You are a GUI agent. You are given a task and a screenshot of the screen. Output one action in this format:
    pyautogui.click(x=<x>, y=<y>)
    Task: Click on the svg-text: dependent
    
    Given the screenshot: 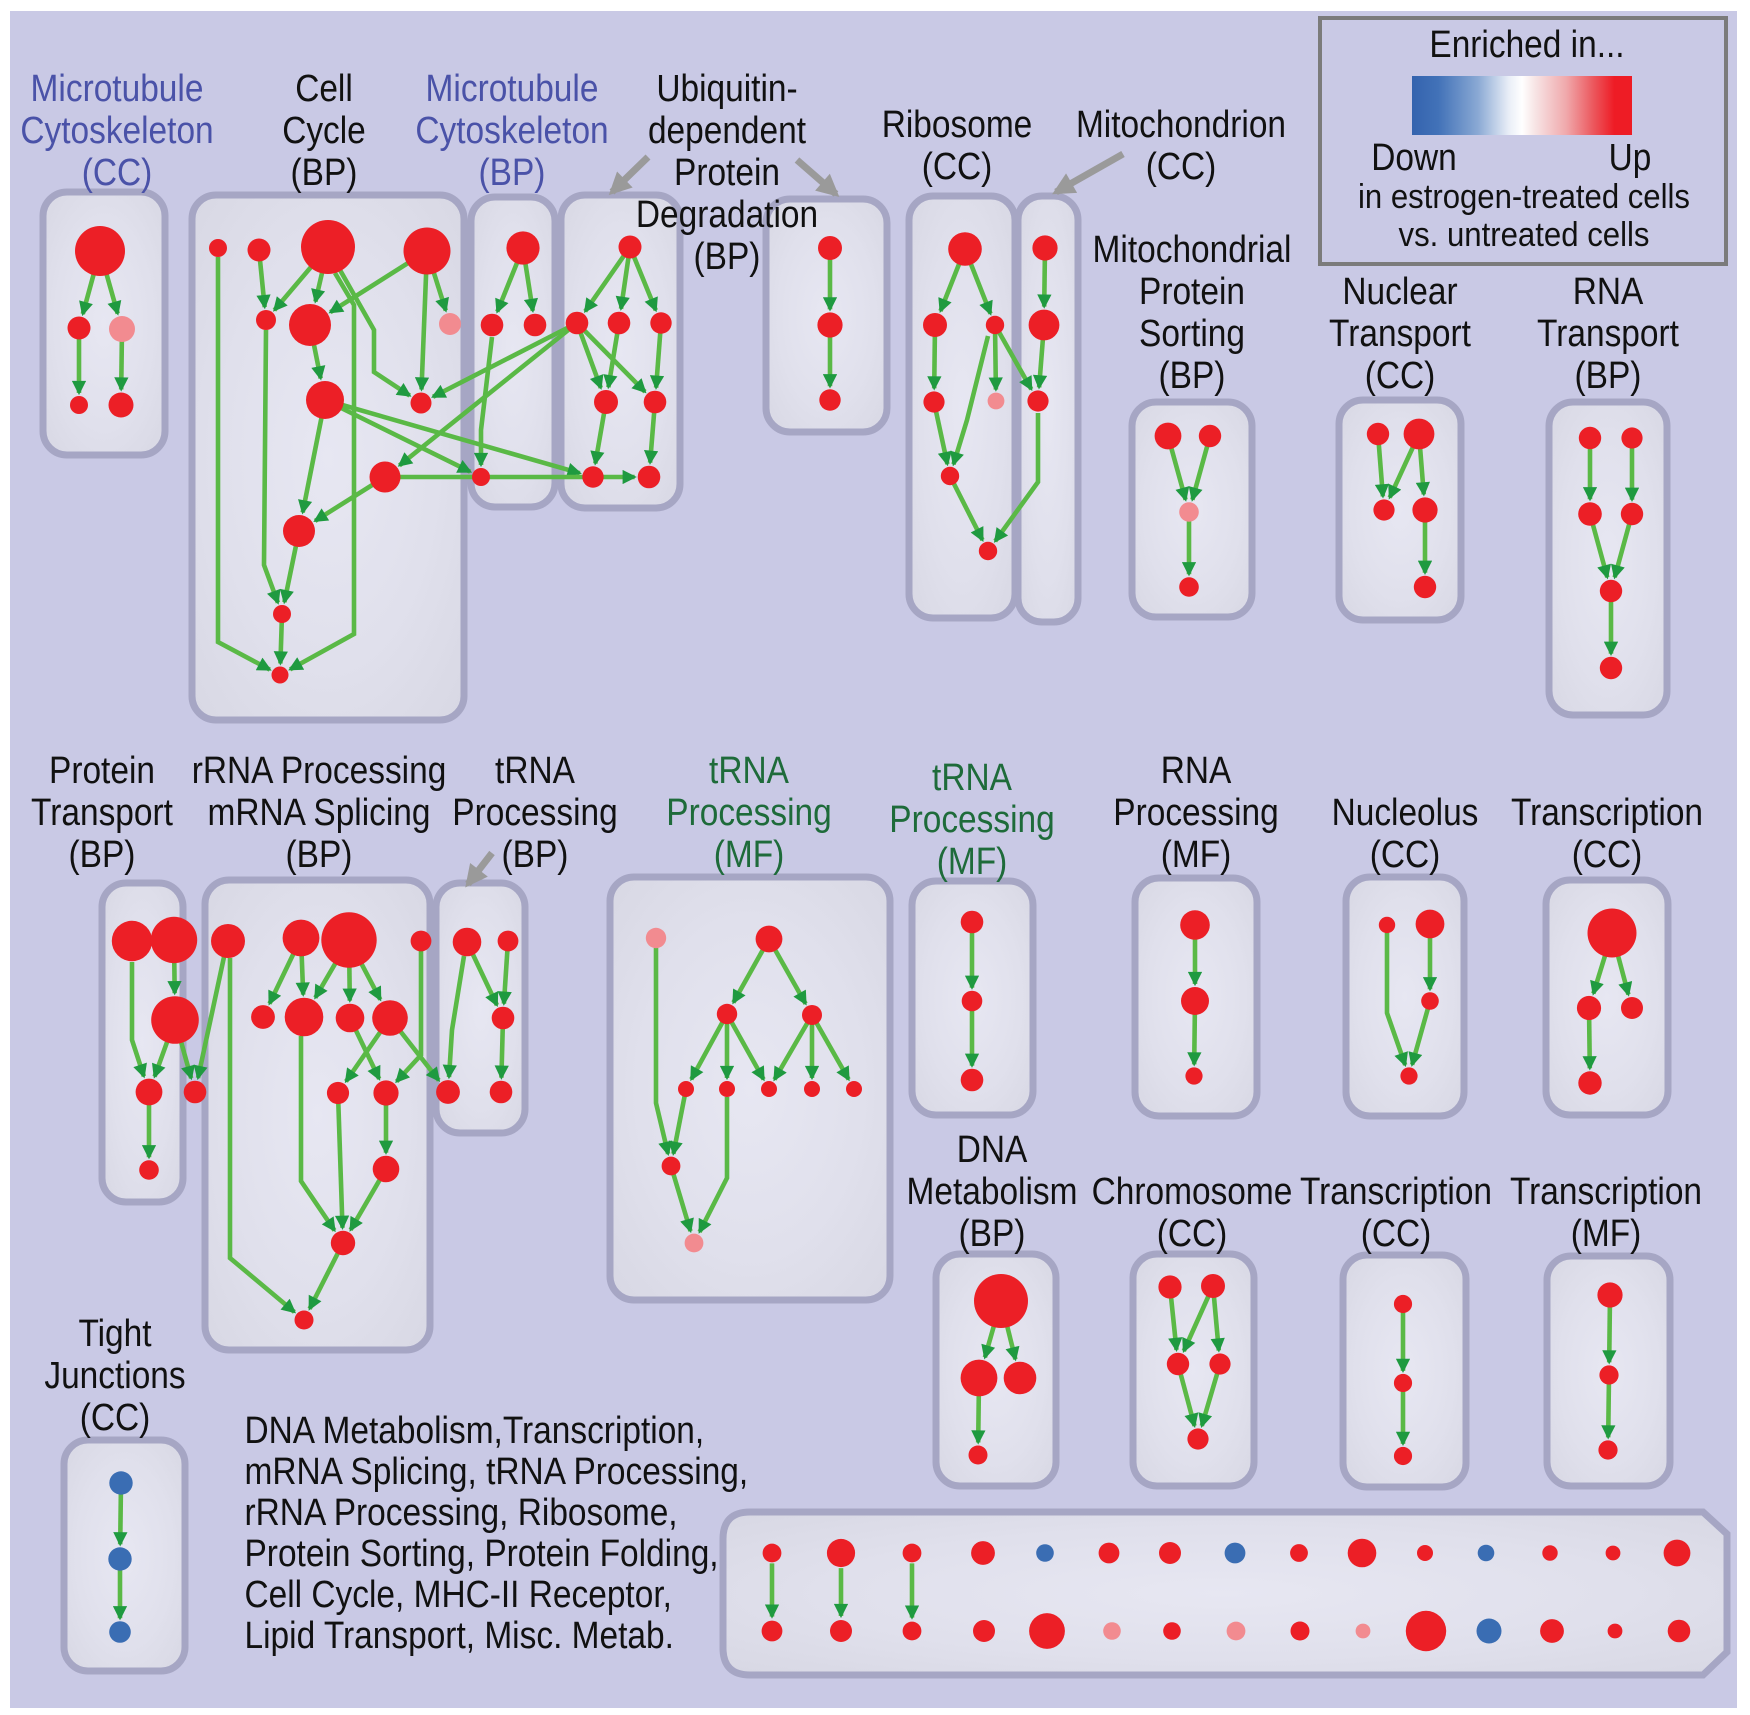 What is the action you would take?
    pyautogui.click(x=727, y=131)
    